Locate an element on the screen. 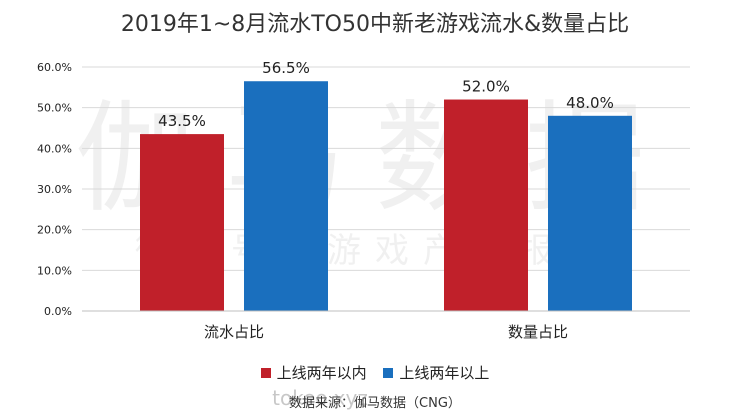 This screenshot has width=750, height=417. data-label: 43.5% is located at coordinates (182, 121).